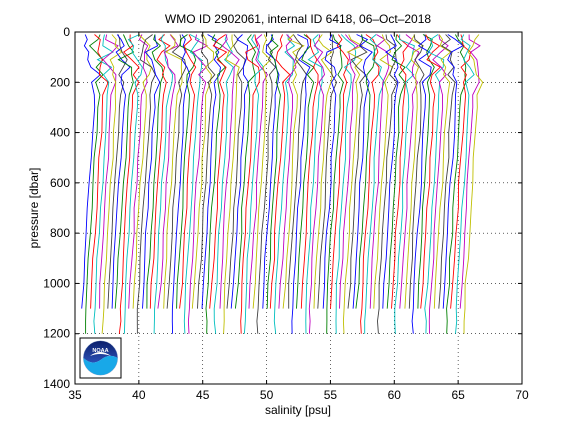  I want to click on y-tick-label: 400, so click(60, 133).